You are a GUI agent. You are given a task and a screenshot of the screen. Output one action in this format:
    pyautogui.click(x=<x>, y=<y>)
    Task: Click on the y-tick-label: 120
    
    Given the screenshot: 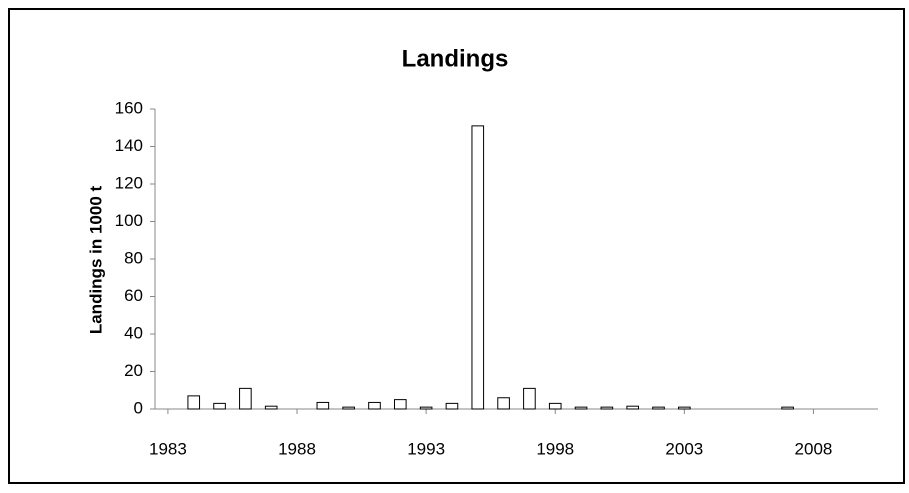 What is the action you would take?
    pyautogui.click(x=129, y=182)
    